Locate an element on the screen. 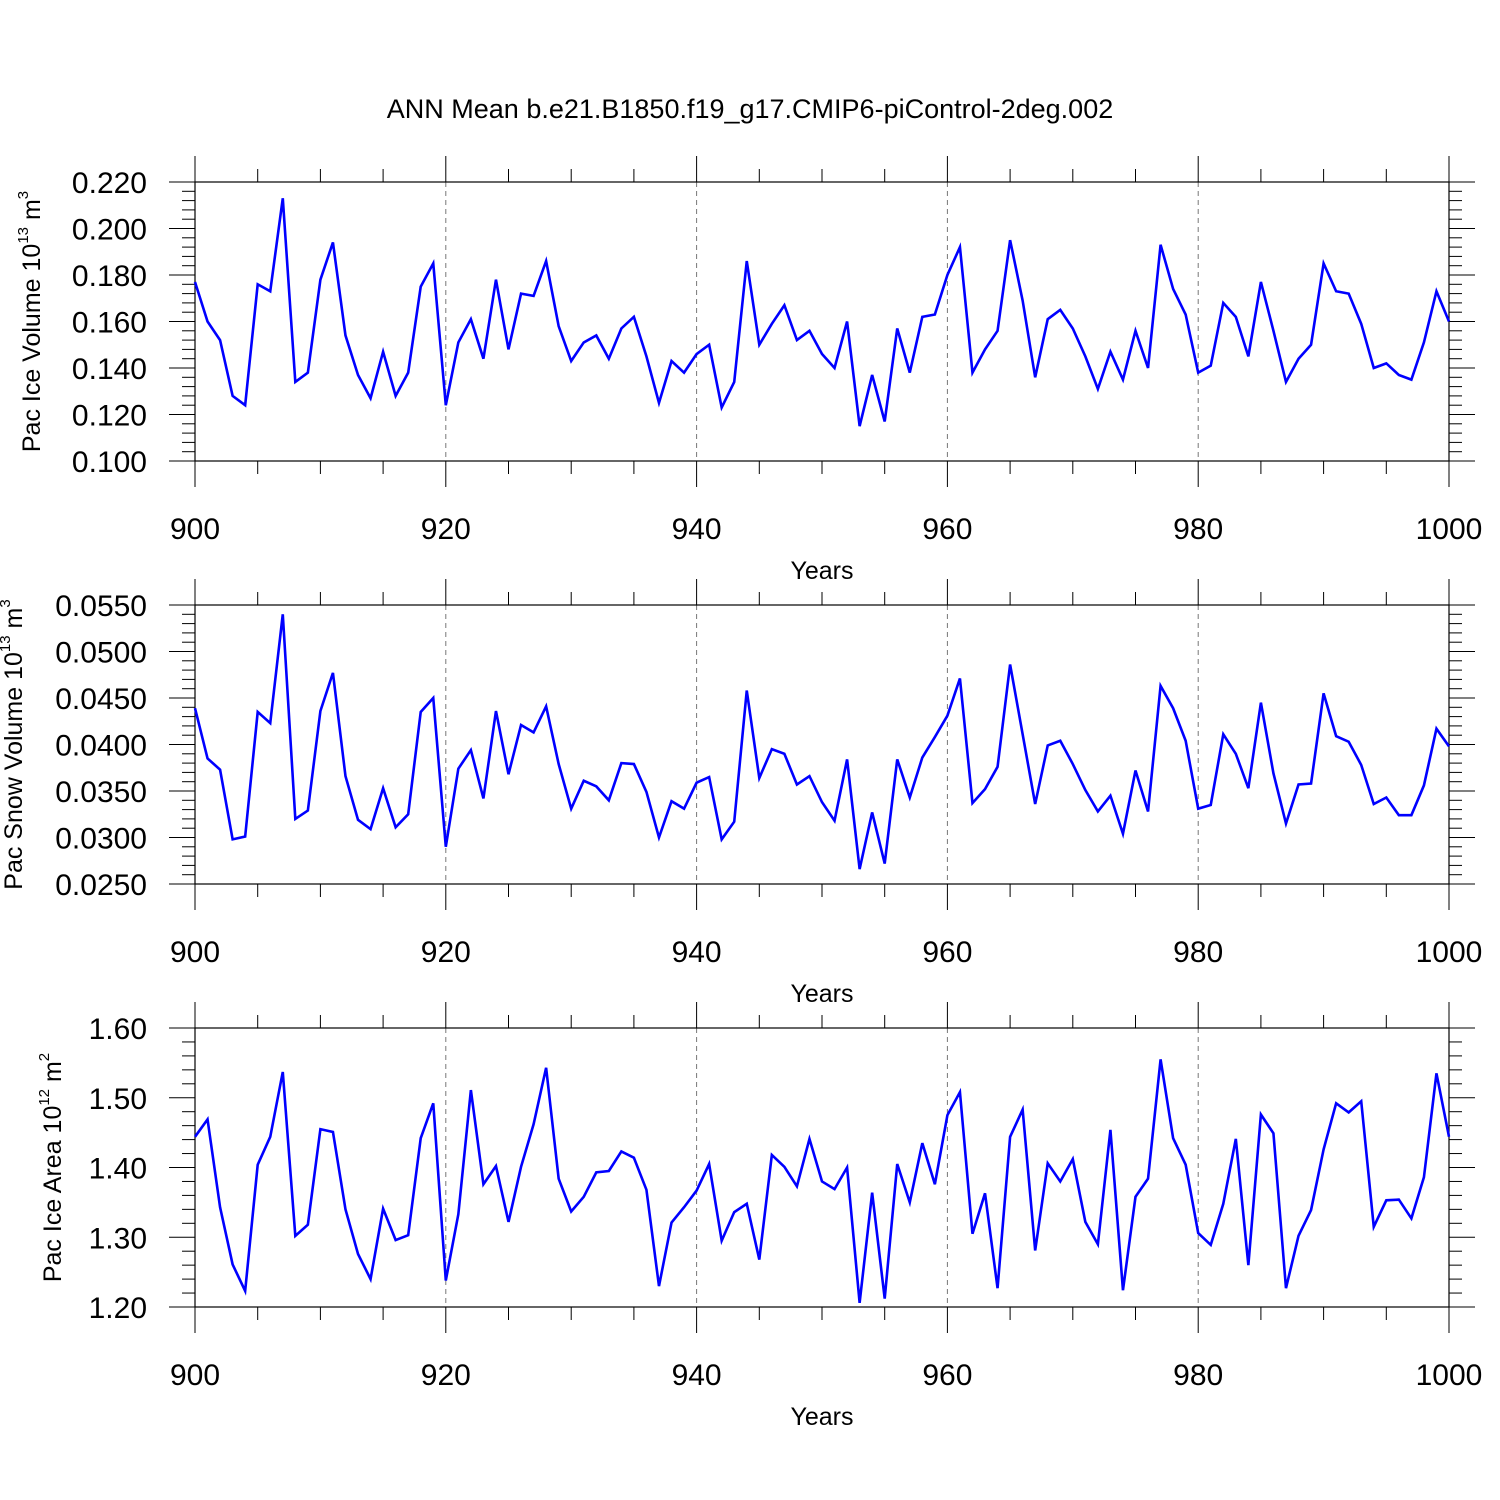 The image size is (1500, 1500). y-tick-label: 1.20 is located at coordinates (118, 1308).